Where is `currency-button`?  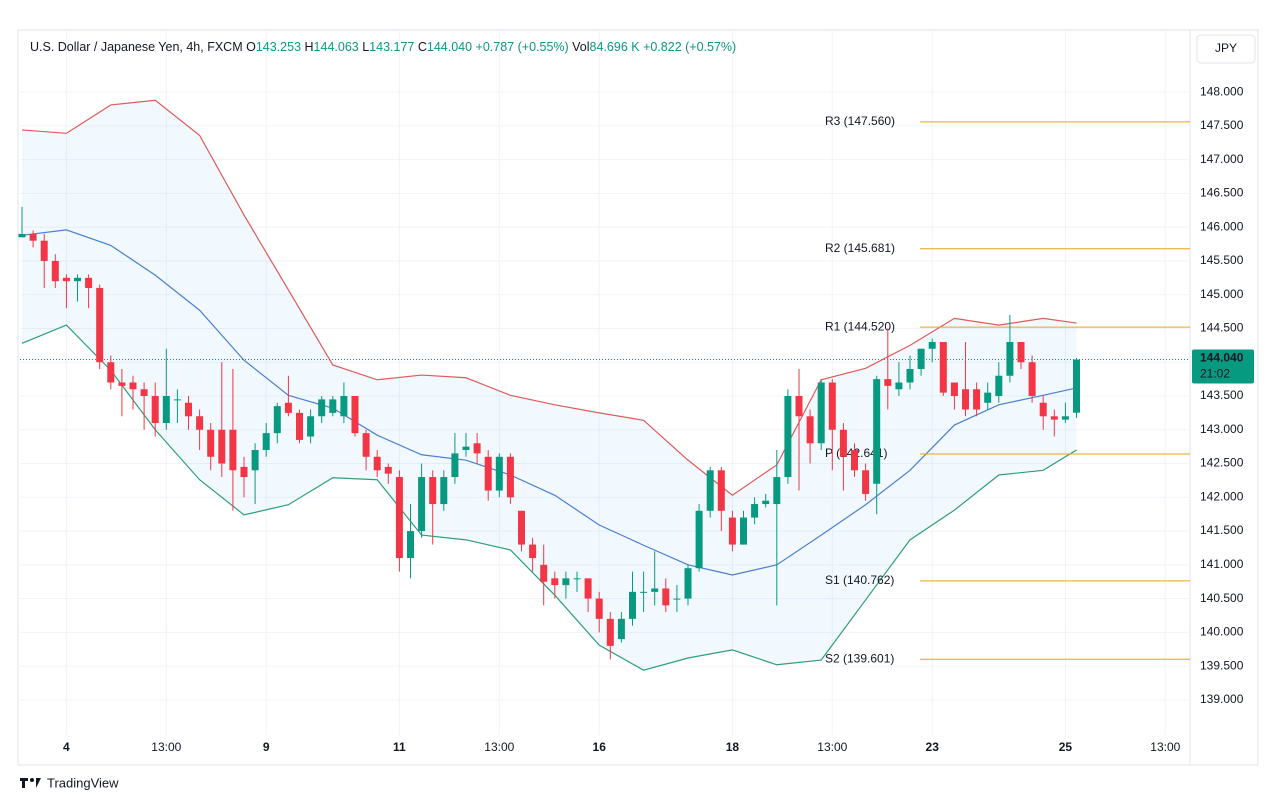
currency-button is located at coordinates (1226, 49).